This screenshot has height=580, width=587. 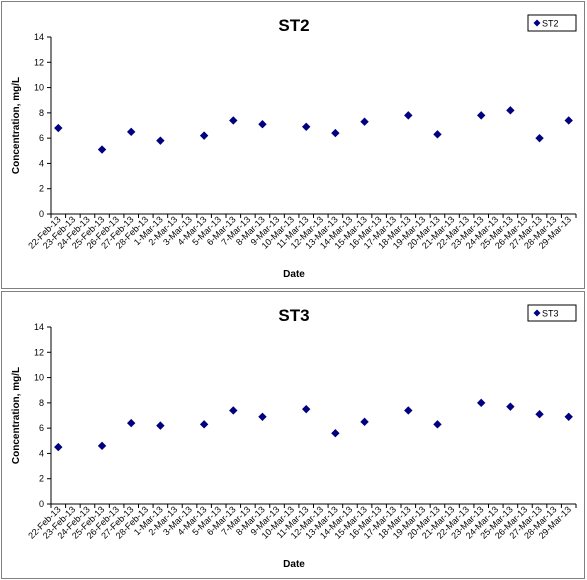 I want to click on legend: ST2, so click(x=552, y=23).